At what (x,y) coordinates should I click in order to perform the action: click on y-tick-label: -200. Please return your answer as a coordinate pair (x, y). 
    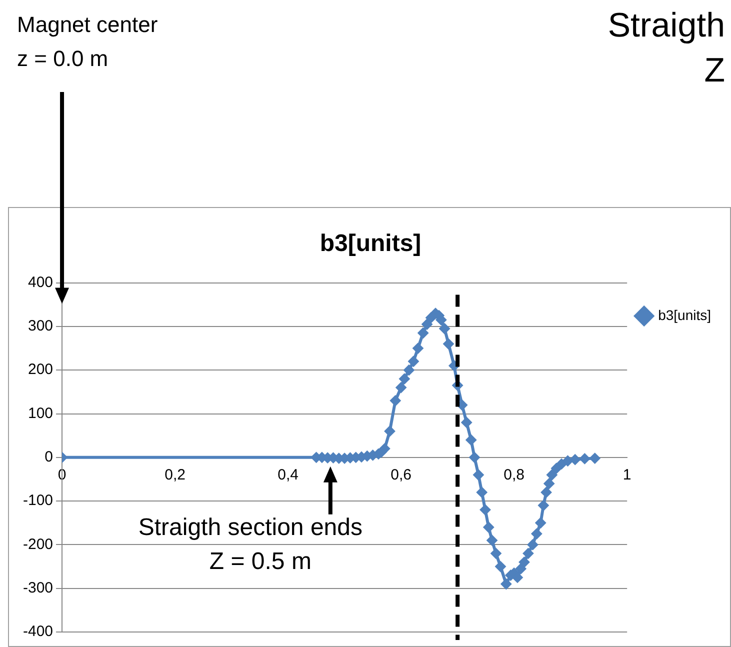
    Looking at the image, I should click on (38, 544).